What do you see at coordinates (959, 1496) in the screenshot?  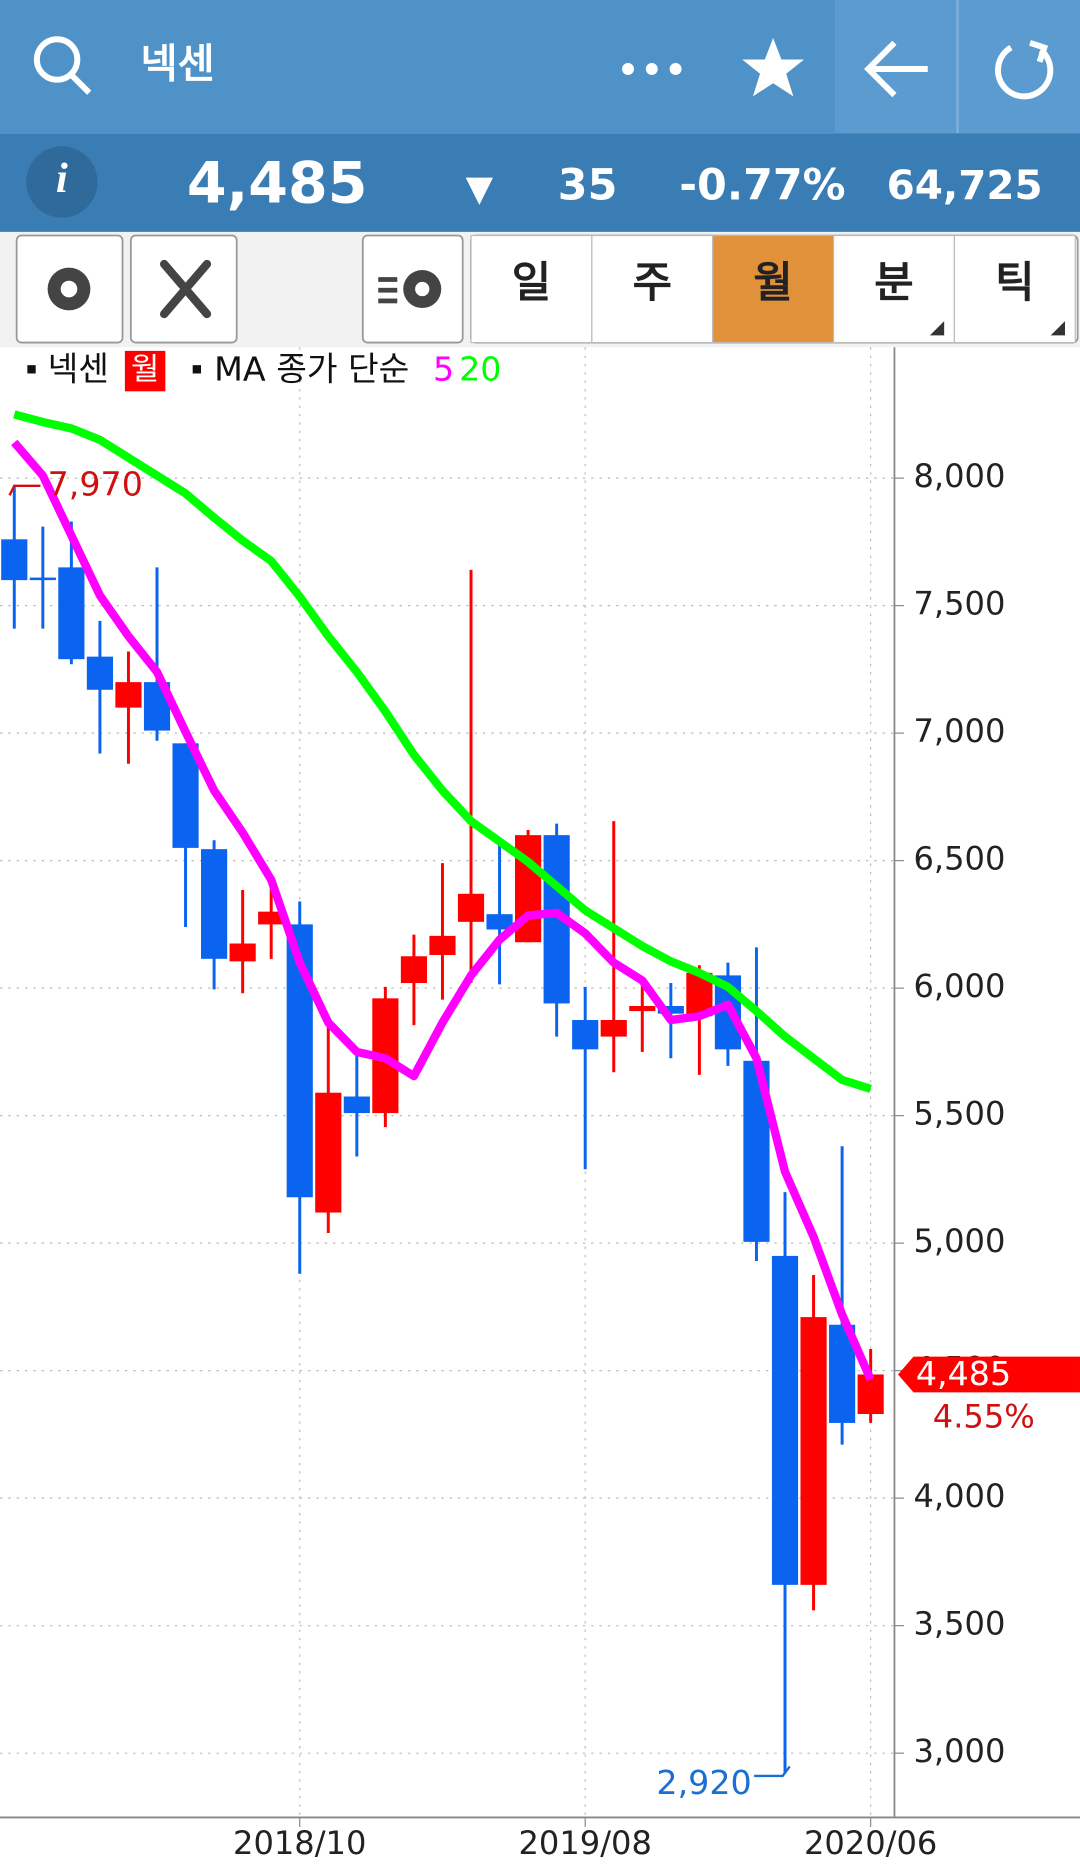 I see `y-tick-label: 4,000` at bounding box center [959, 1496].